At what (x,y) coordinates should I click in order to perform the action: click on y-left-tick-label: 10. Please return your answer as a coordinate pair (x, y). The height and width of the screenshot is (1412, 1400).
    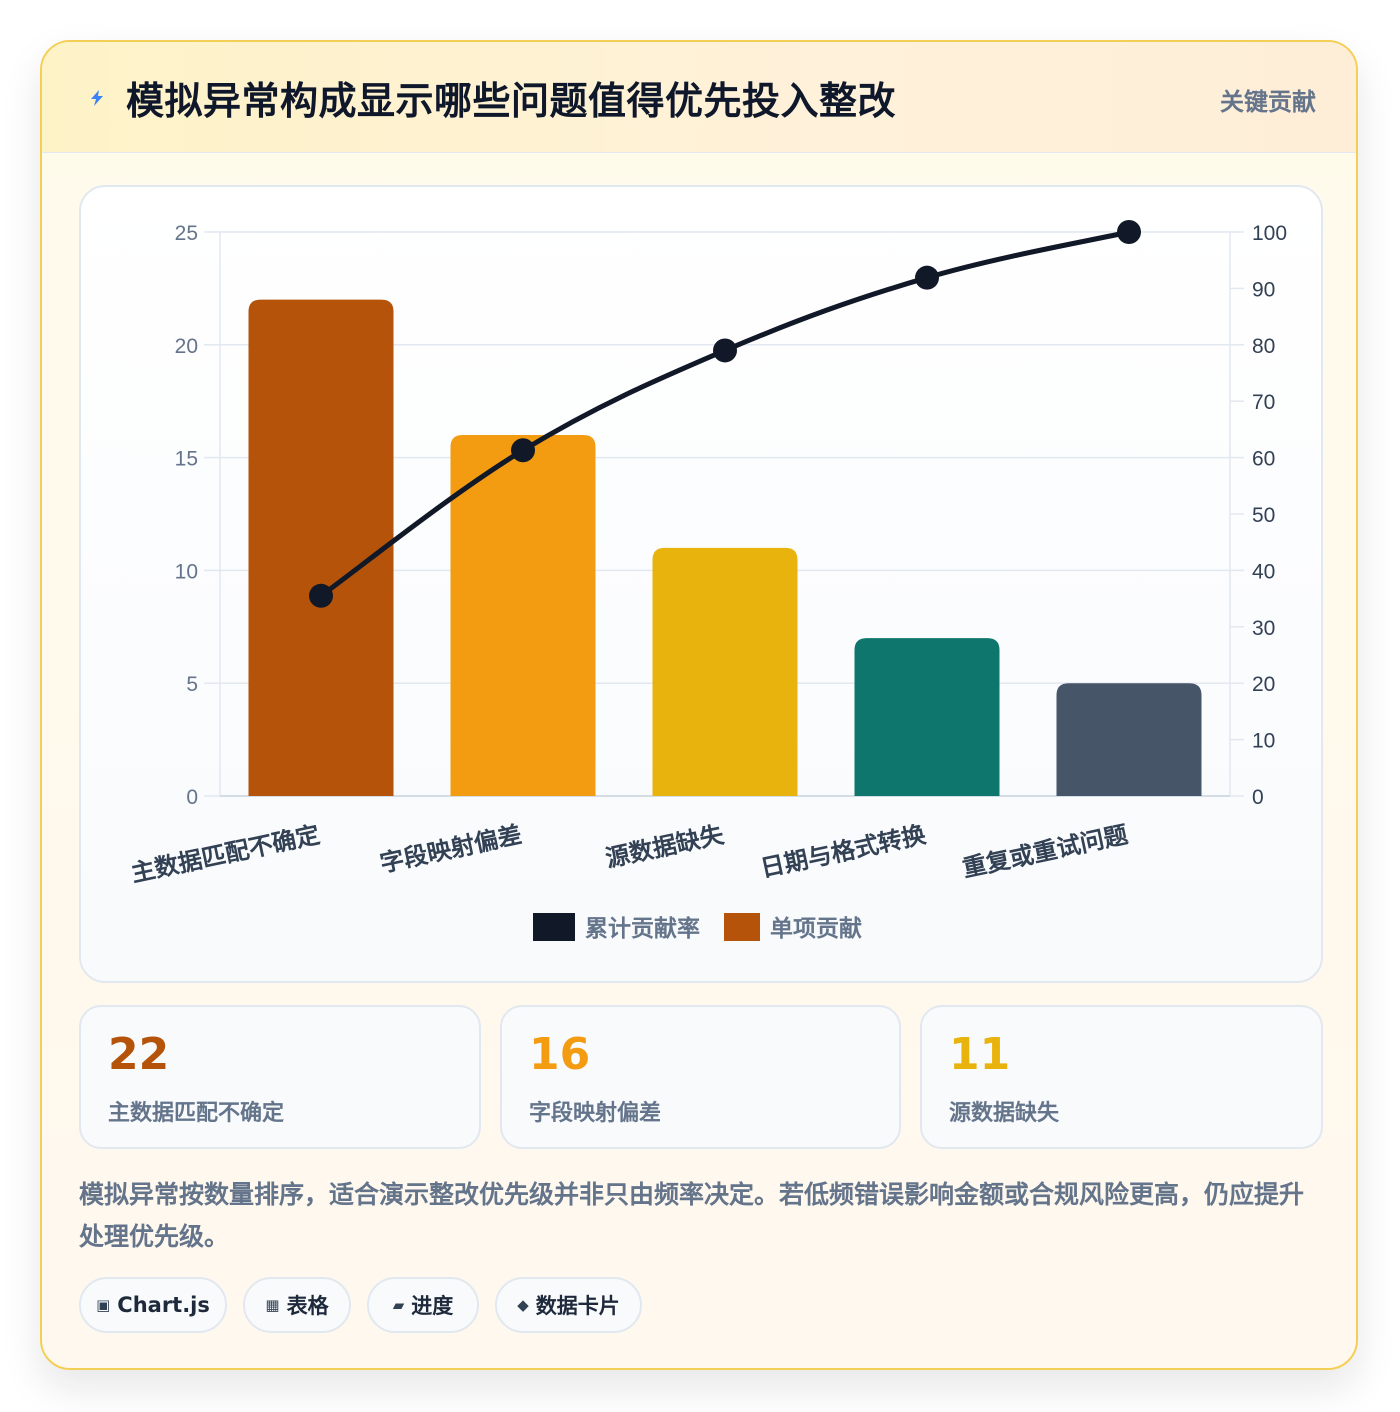
    Looking at the image, I should click on (186, 571).